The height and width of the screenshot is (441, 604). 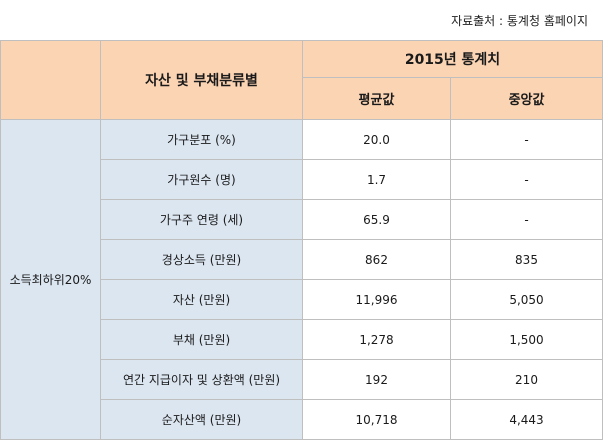 What do you see at coordinates (526, 379) in the screenshot?
I see `median-value: 210` at bounding box center [526, 379].